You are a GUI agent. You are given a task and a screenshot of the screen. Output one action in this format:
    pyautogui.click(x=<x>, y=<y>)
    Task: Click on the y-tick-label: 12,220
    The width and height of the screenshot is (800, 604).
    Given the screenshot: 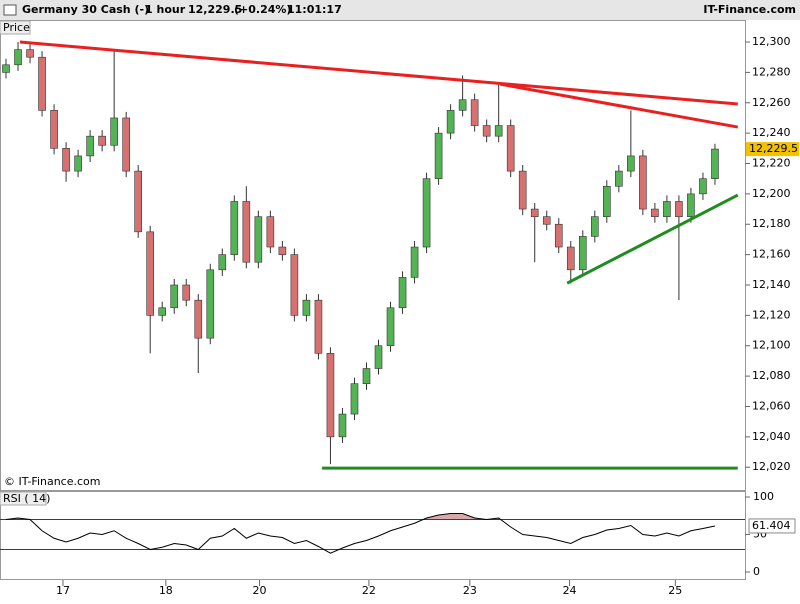 What is the action you would take?
    pyautogui.click(x=771, y=163)
    